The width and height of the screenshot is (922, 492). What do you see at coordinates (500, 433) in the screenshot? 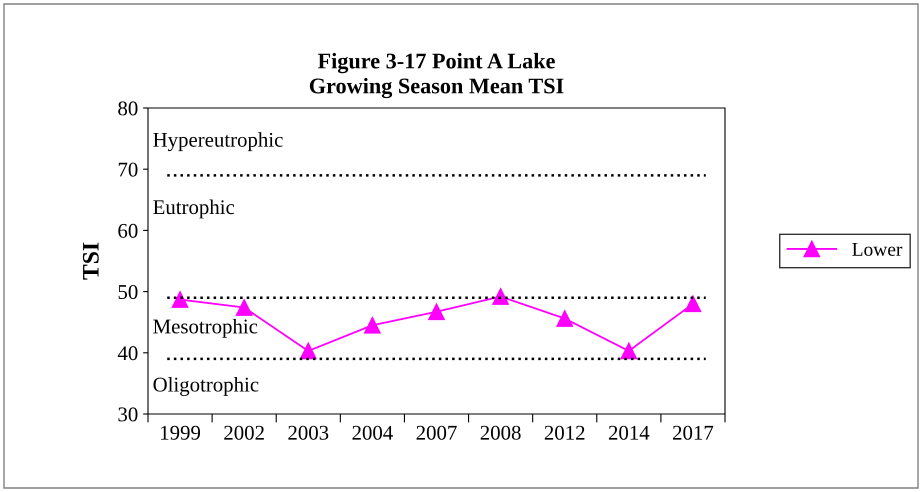
I see `x-tick-label: 2008` at bounding box center [500, 433].